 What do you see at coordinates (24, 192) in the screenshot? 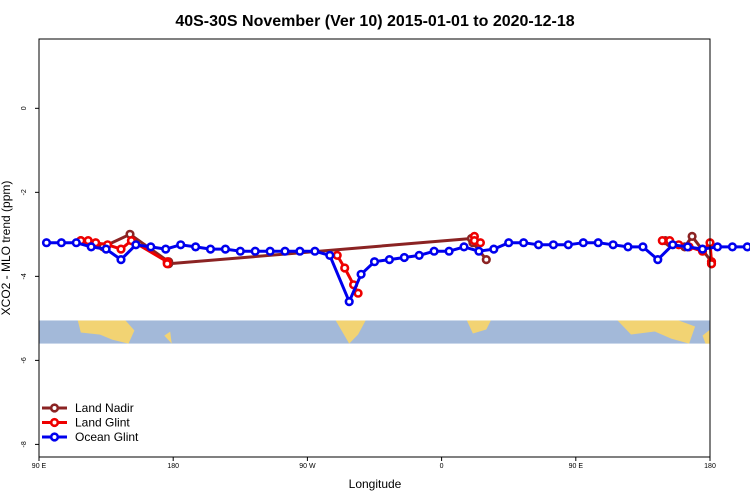
I see `y-tick-label: -2` at bounding box center [24, 192].